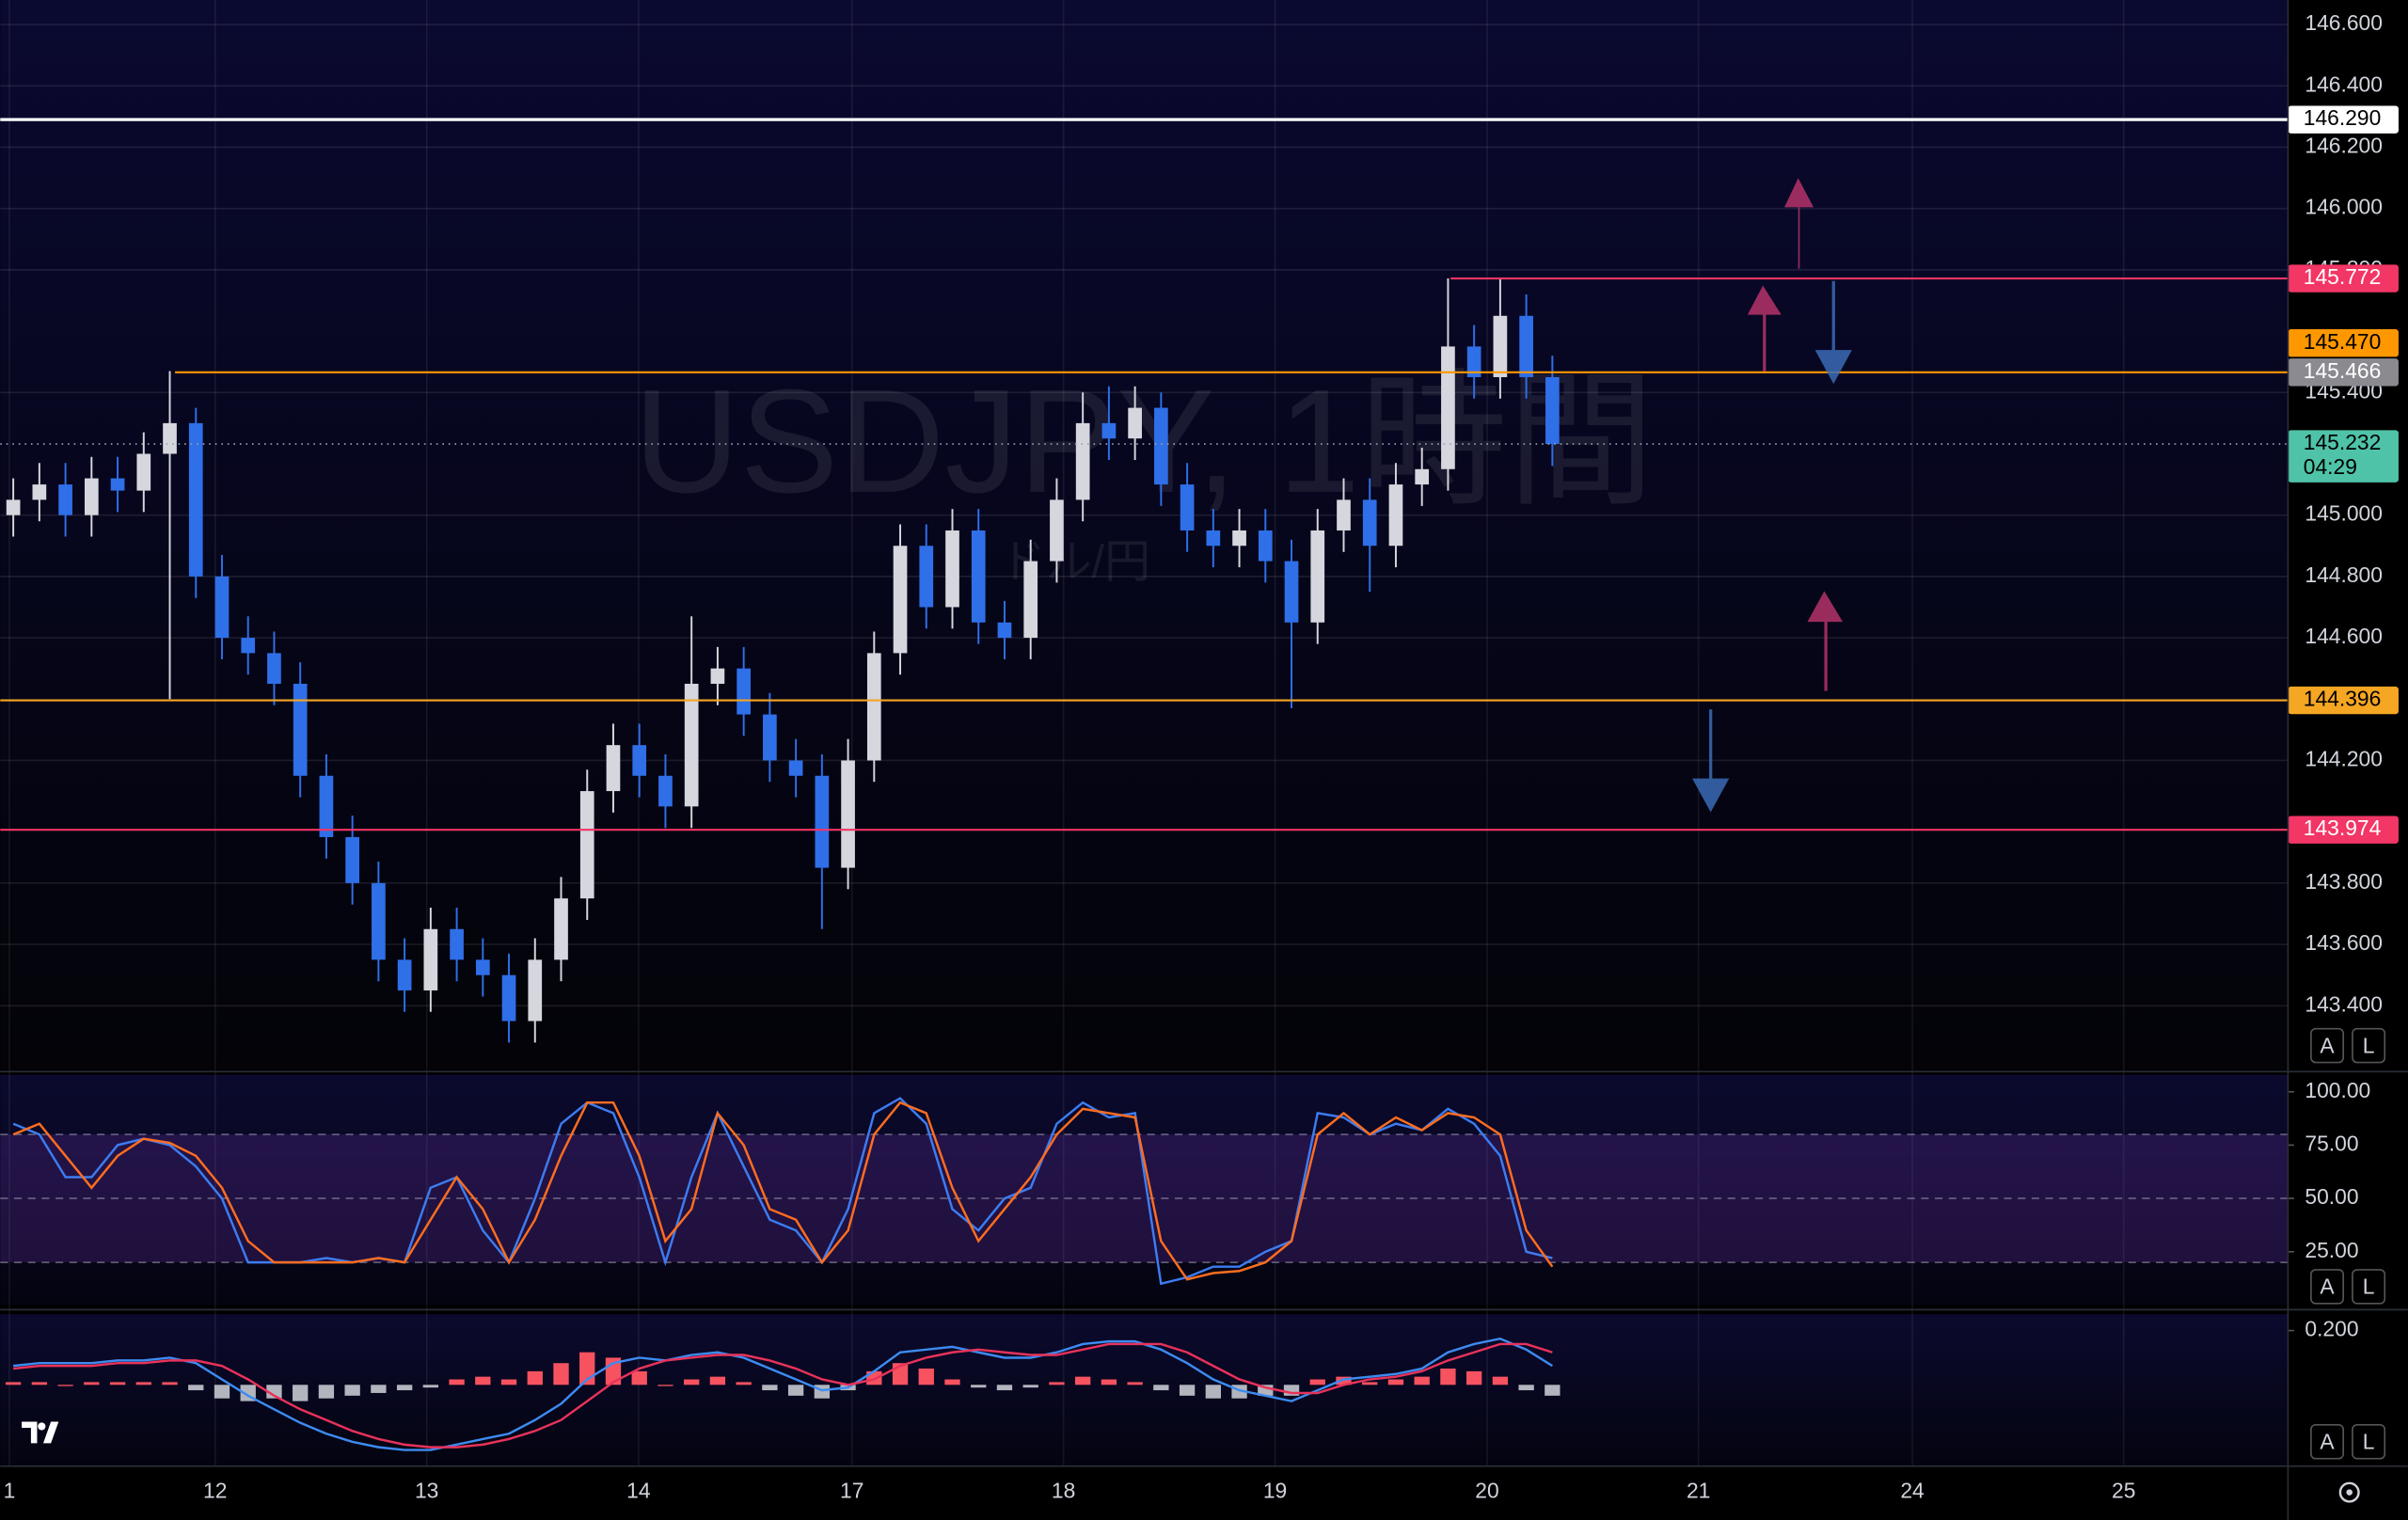 The height and width of the screenshot is (1520, 2408). Describe the element at coordinates (10, 1491) in the screenshot. I see `x-tick-label: 1` at that location.